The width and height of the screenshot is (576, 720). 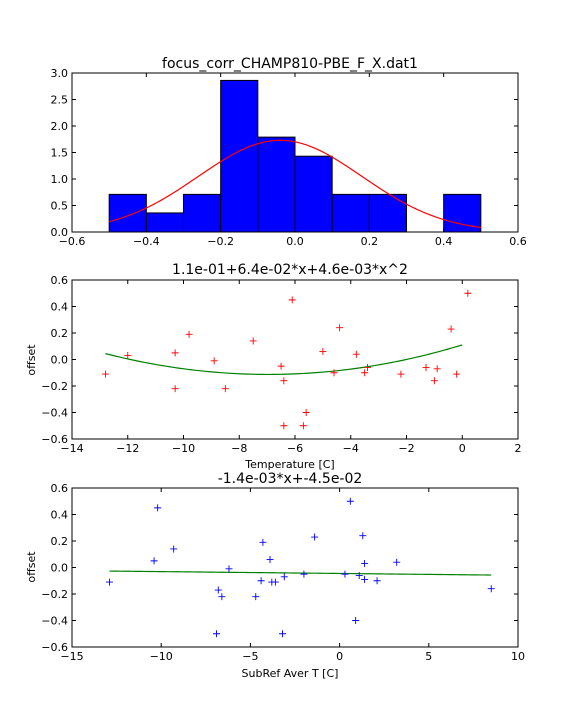 What do you see at coordinates (31, 360) in the screenshot?
I see `temperature-ylabel: offset` at bounding box center [31, 360].